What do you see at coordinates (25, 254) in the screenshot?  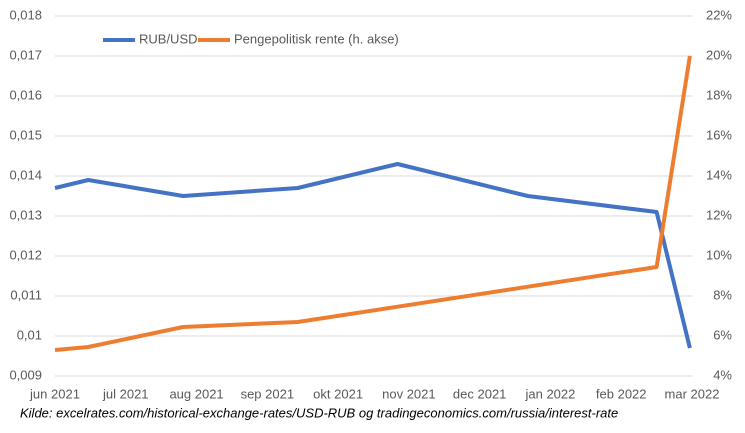 I see `y-tick-label: 0,012` at bounding box center [25, 254].